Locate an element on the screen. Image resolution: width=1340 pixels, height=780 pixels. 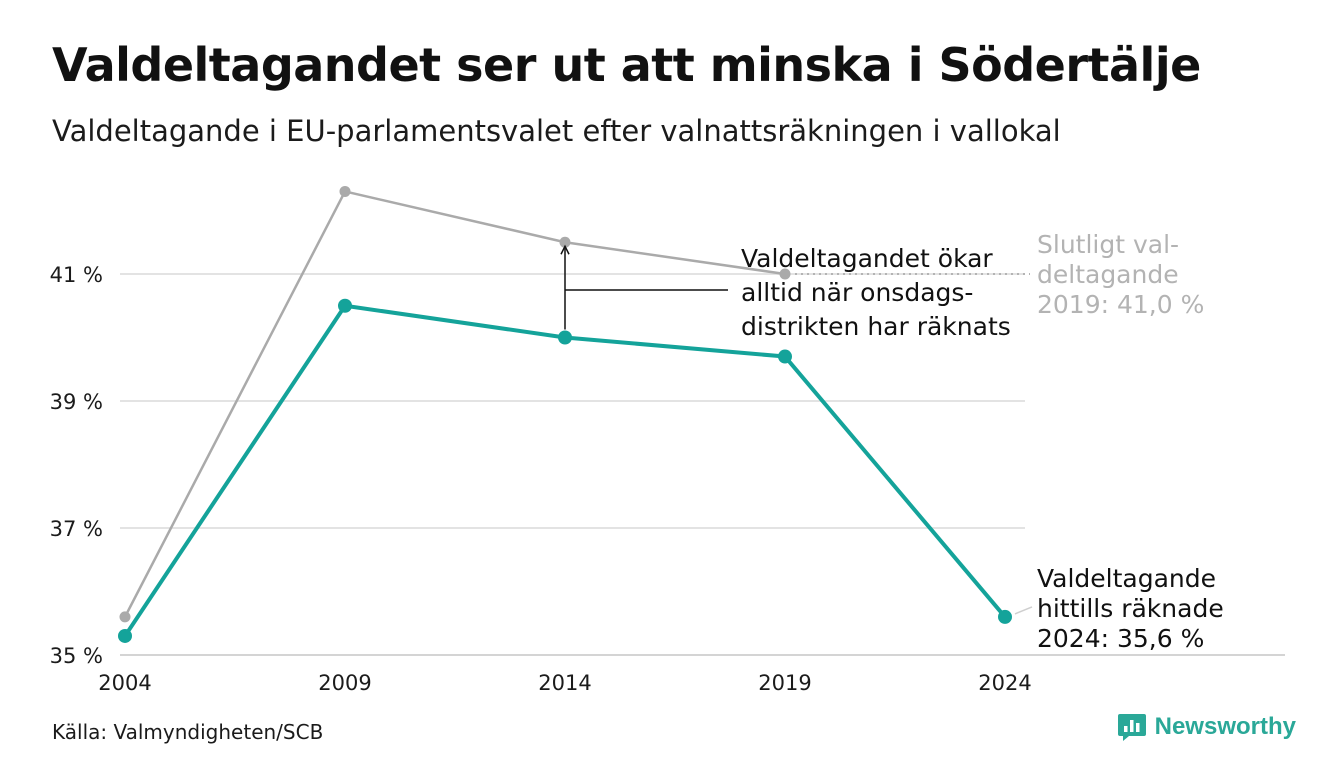
counted-annotation-line: hittills räknade is located at coordinates (1130, 608).